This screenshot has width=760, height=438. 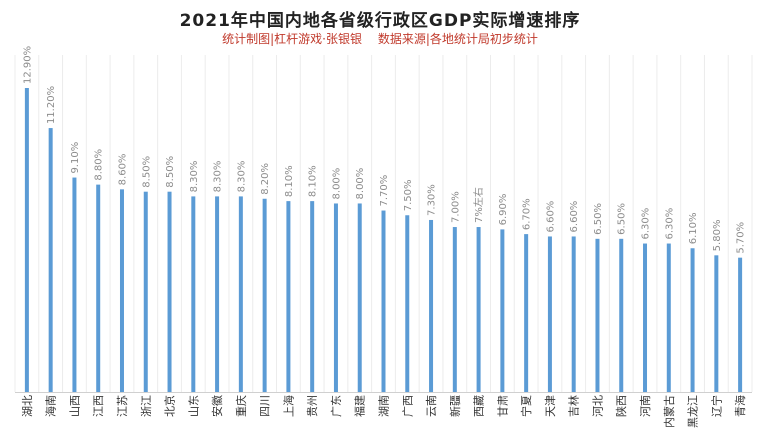 What do you see at coordinates (360, 406) in the screenshot?
I see `category-label: 福建` at bounding box center [360, 406].